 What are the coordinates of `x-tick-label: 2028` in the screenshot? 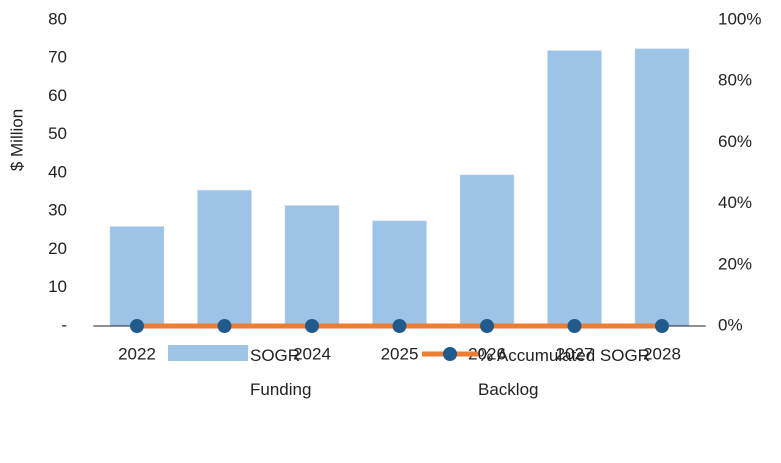 It's located at (662, 353).